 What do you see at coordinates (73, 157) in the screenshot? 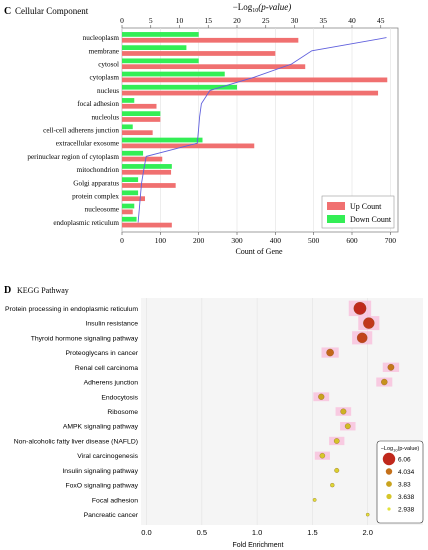
I see `panel-c-category-label: perinuclear region of cytoplasm` at bounding box center [73, 157].